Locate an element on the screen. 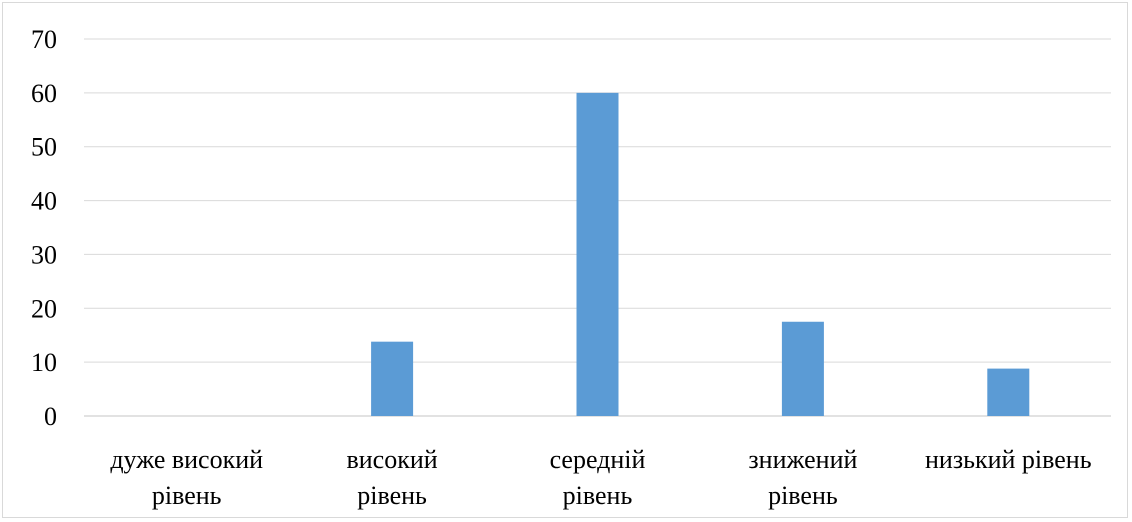 This screenshot has height=522, width=1132. y-tick-label: 20 is located at coordinates (44, 308).